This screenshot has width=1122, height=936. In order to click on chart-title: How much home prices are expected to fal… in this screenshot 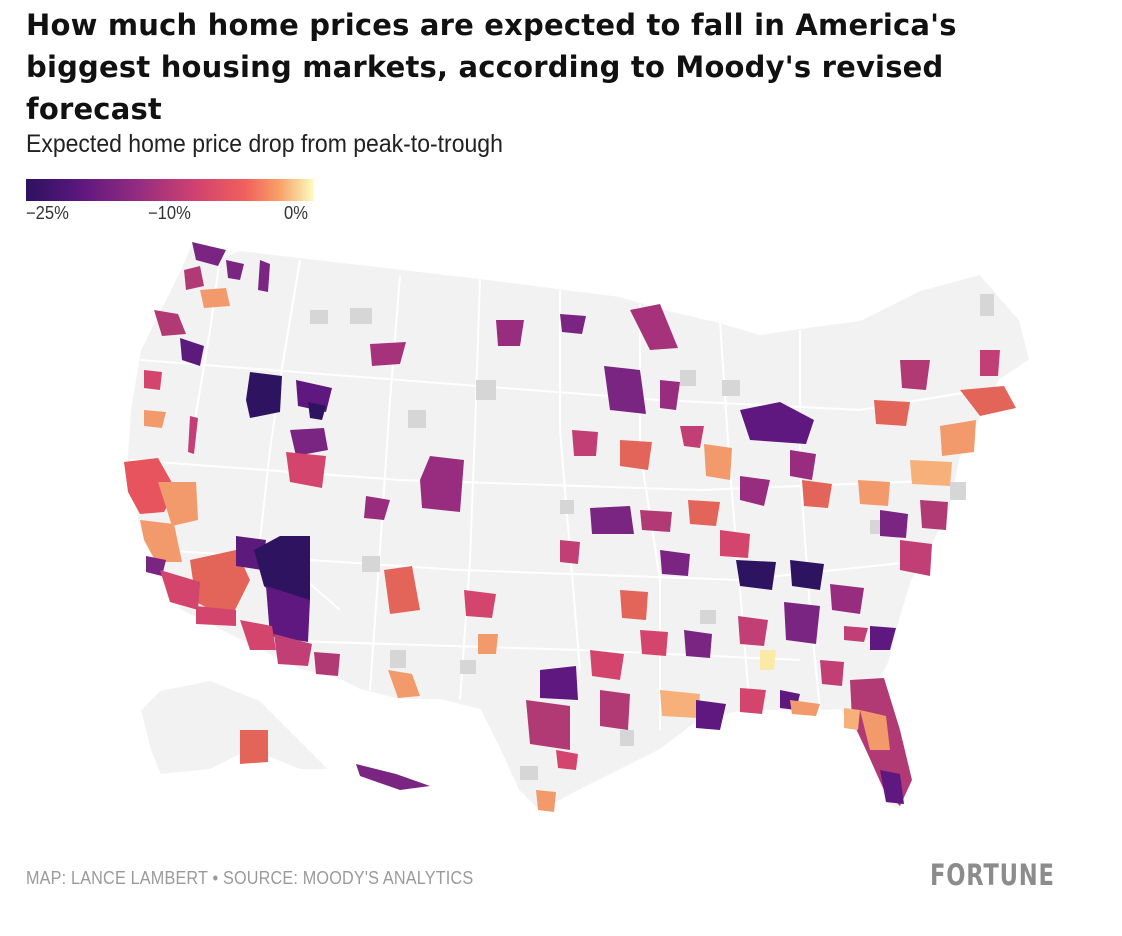, I will do `click(491, 67)`.